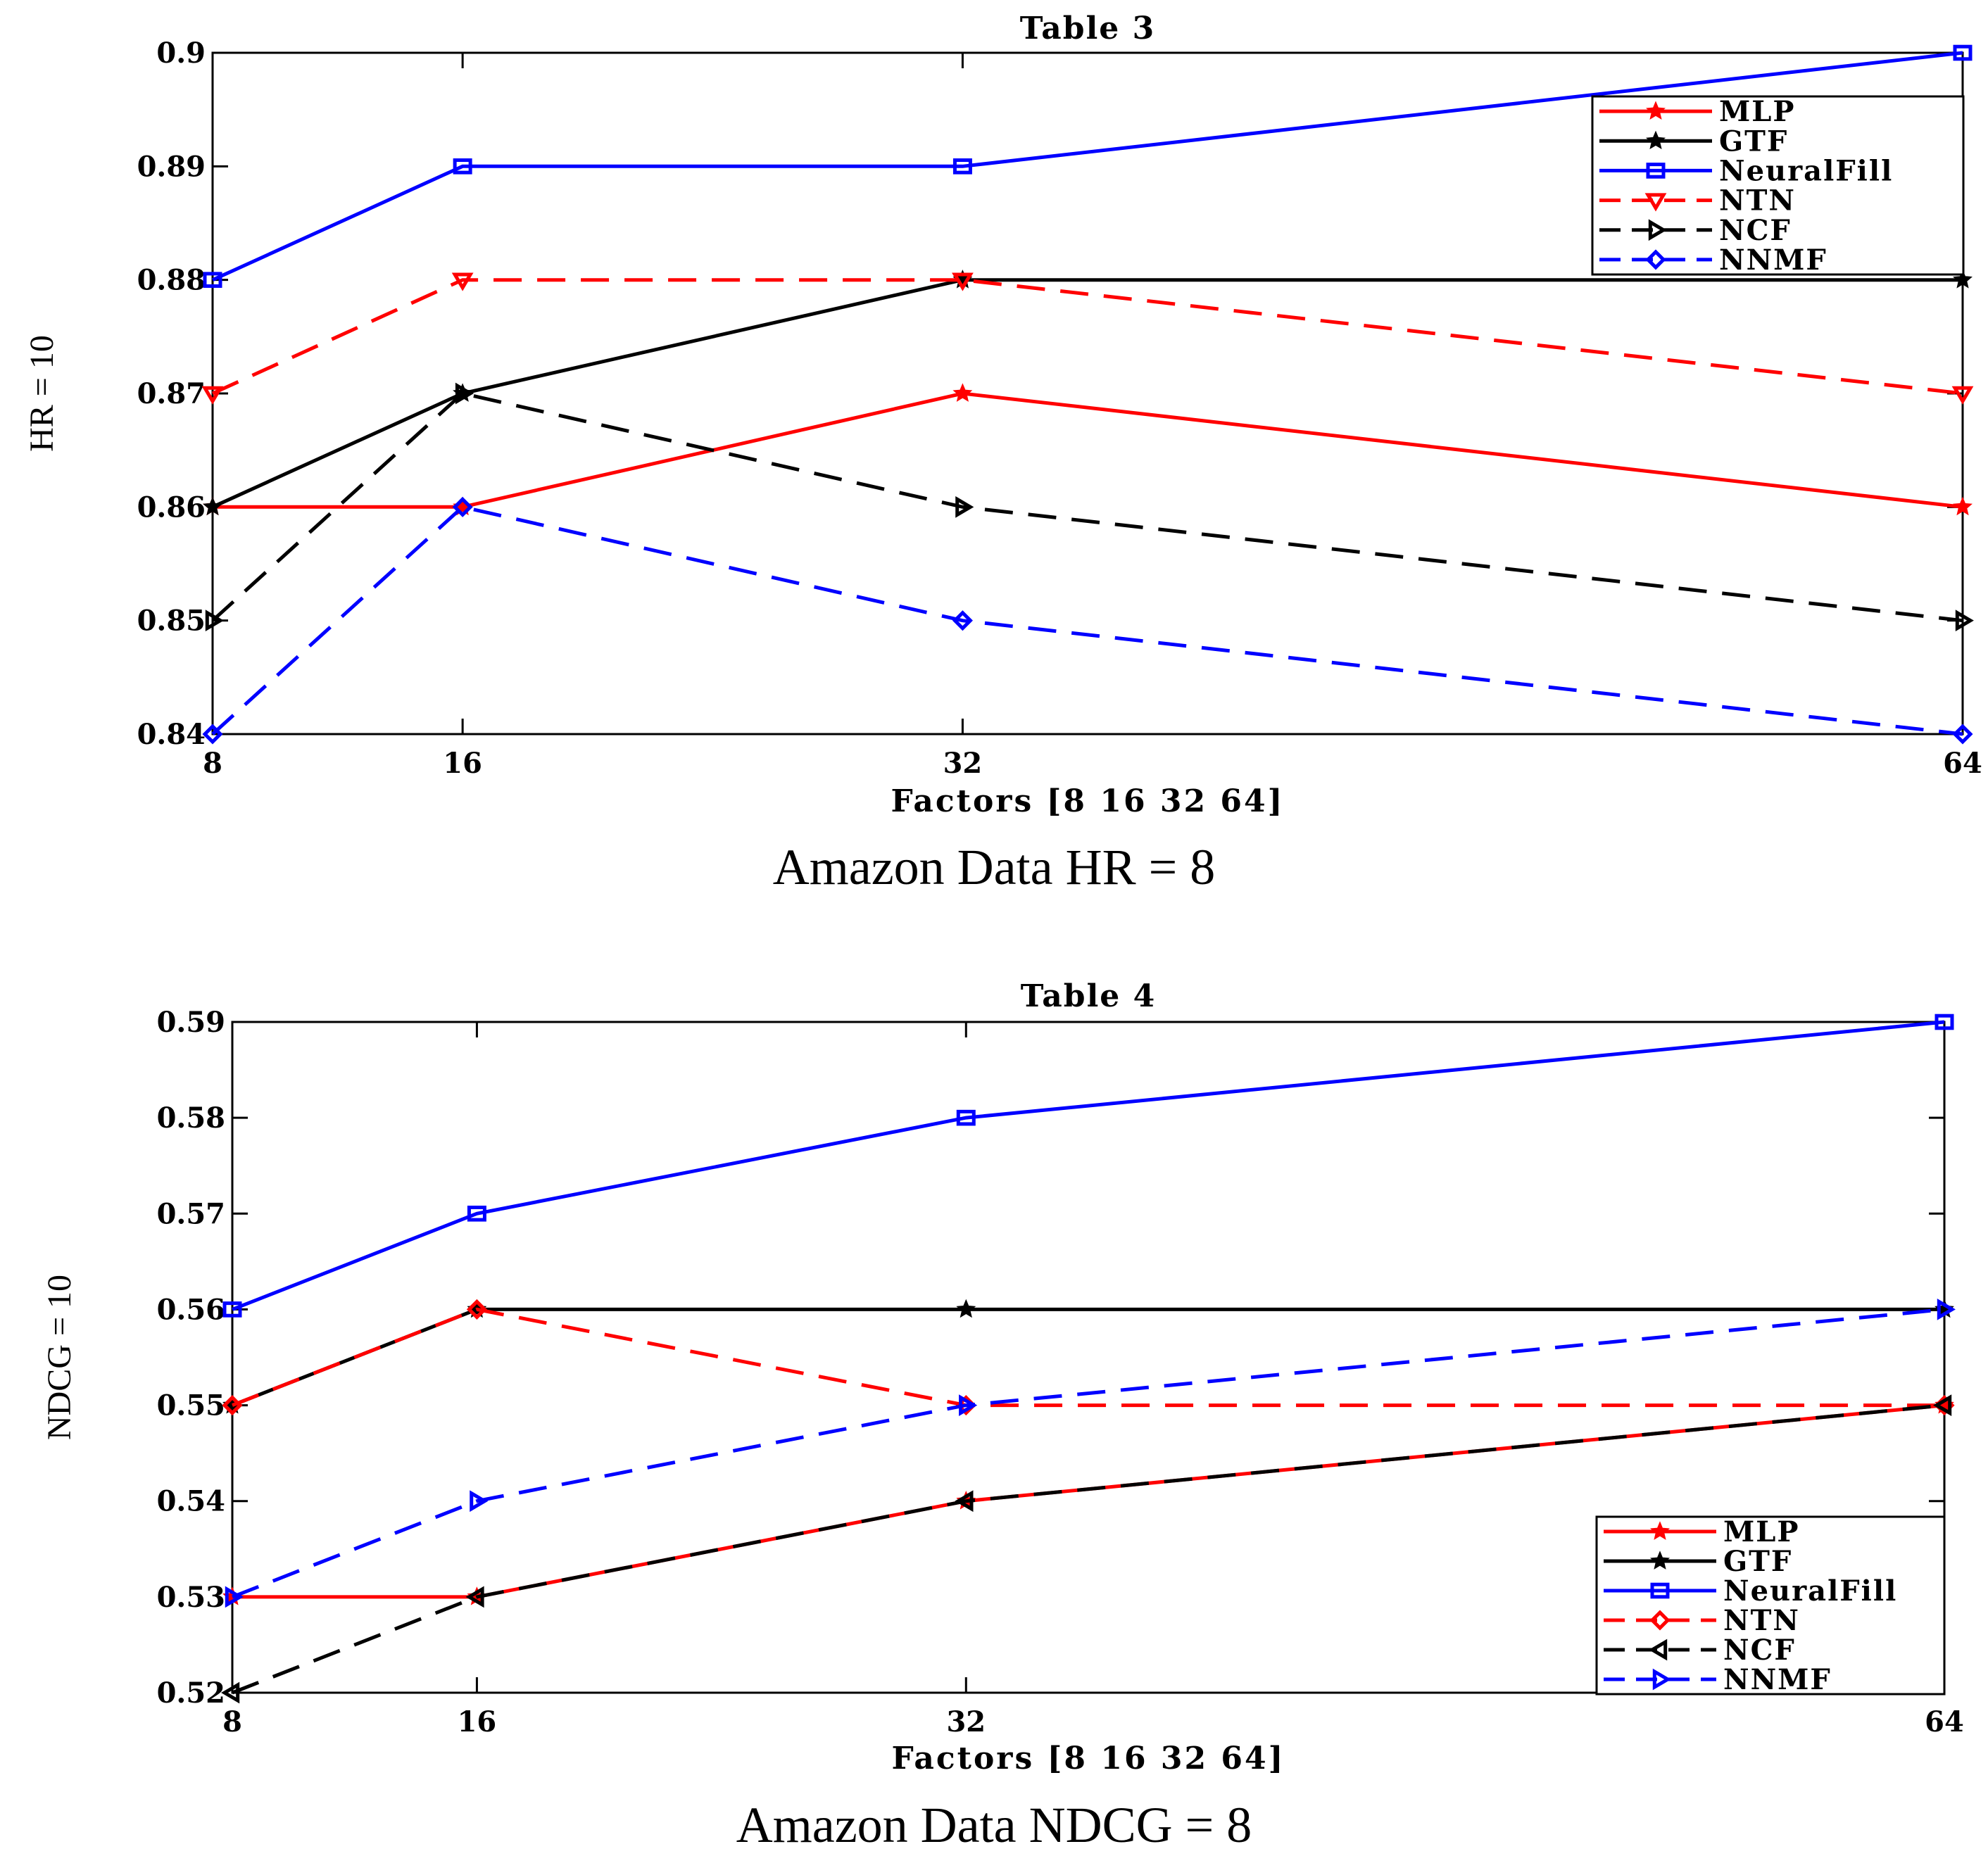  I want to click on chart-title: Table 3, so click(1088, 28).